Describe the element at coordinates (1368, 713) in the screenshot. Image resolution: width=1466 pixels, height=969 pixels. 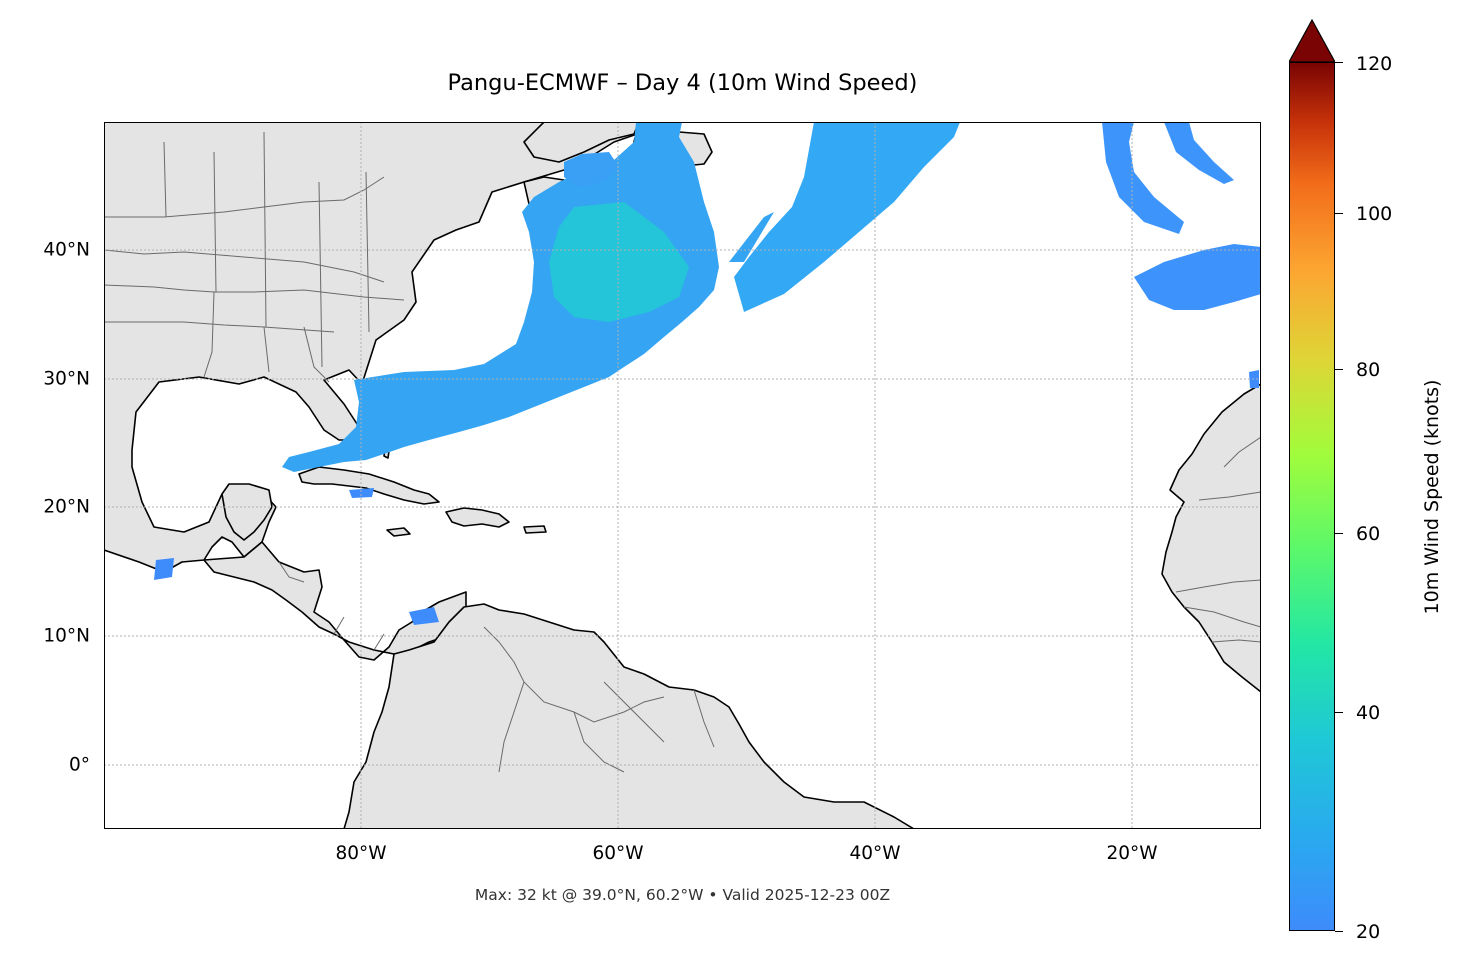
I see `colorbar-tick-label-40: 40` at that location.